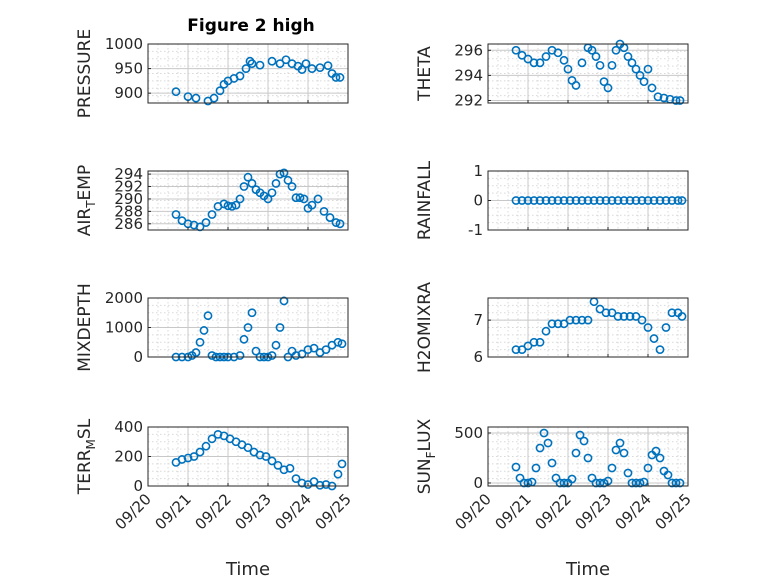  Describe the element at coordinates (293, 511) in the screenshot. I see `x-tick-label: 09/24` at that location.